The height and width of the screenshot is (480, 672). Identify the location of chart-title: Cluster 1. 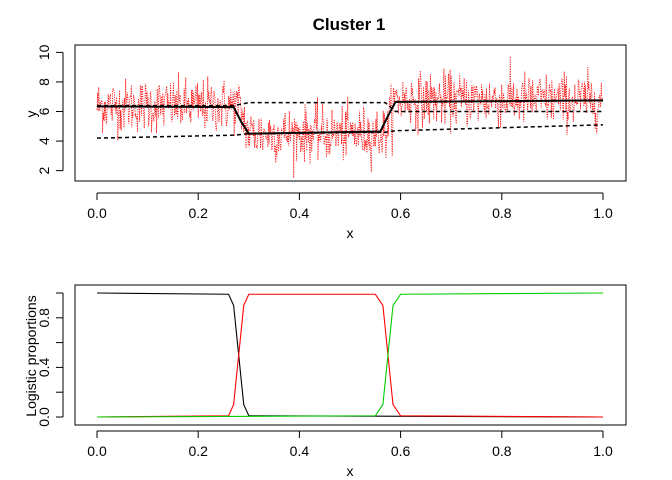
(349, 24).